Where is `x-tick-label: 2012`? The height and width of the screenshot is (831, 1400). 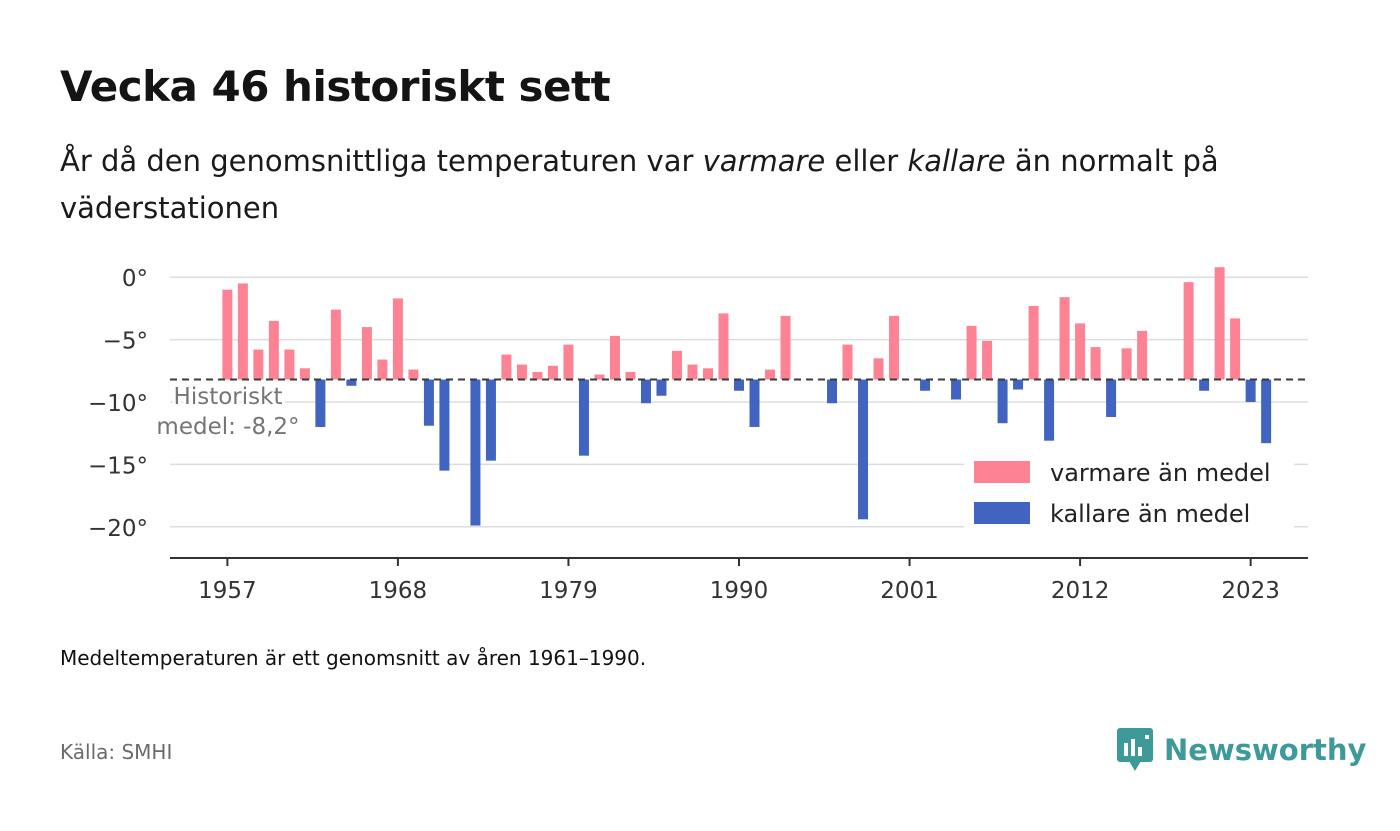 x-tick-label: 2012 is located at coordinates (1080, 591).